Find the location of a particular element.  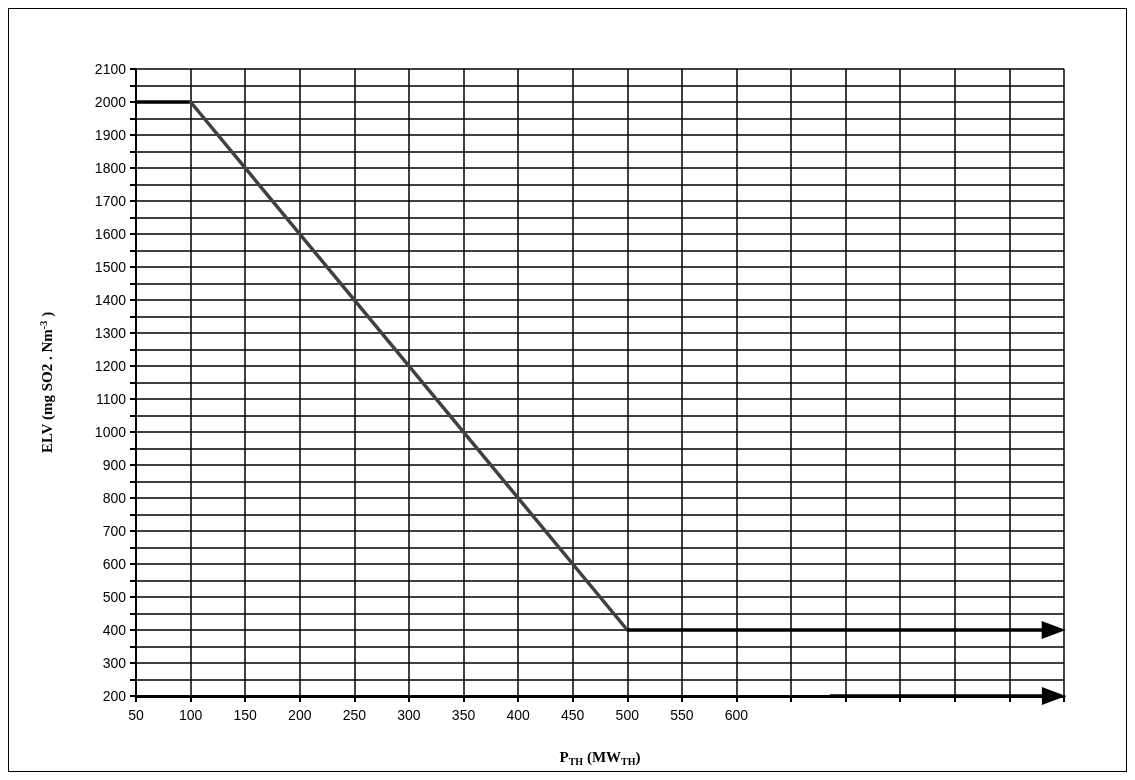

x-tick-label: 500 is located at coordinates (627, 715).